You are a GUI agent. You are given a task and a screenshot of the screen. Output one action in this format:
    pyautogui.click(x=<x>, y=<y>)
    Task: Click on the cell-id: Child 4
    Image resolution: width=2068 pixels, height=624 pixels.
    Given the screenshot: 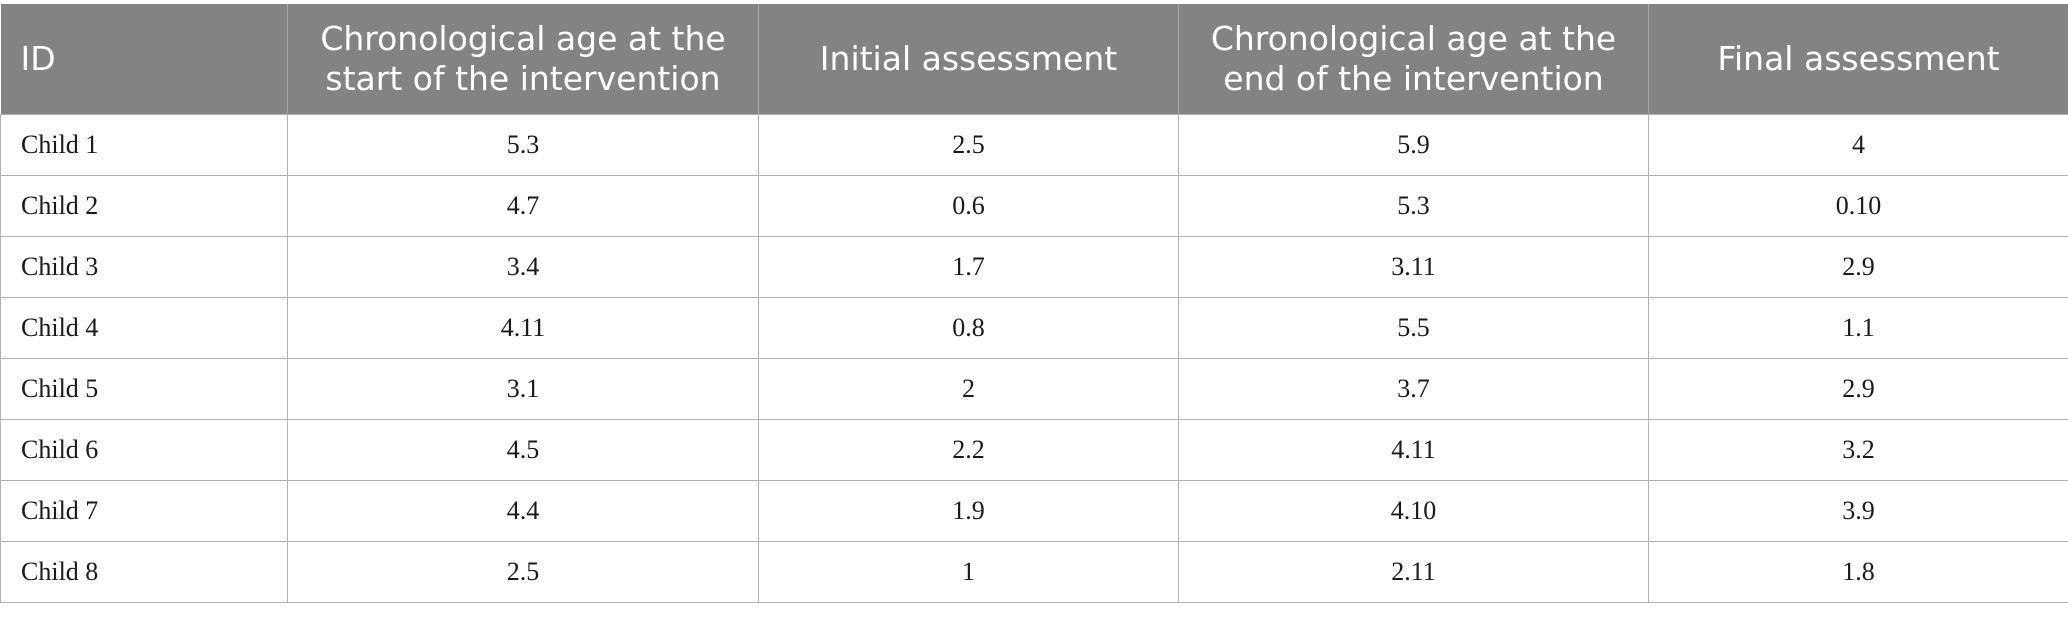 What is the action you would take?
    pyautogui.click(x=144, y=327)
    